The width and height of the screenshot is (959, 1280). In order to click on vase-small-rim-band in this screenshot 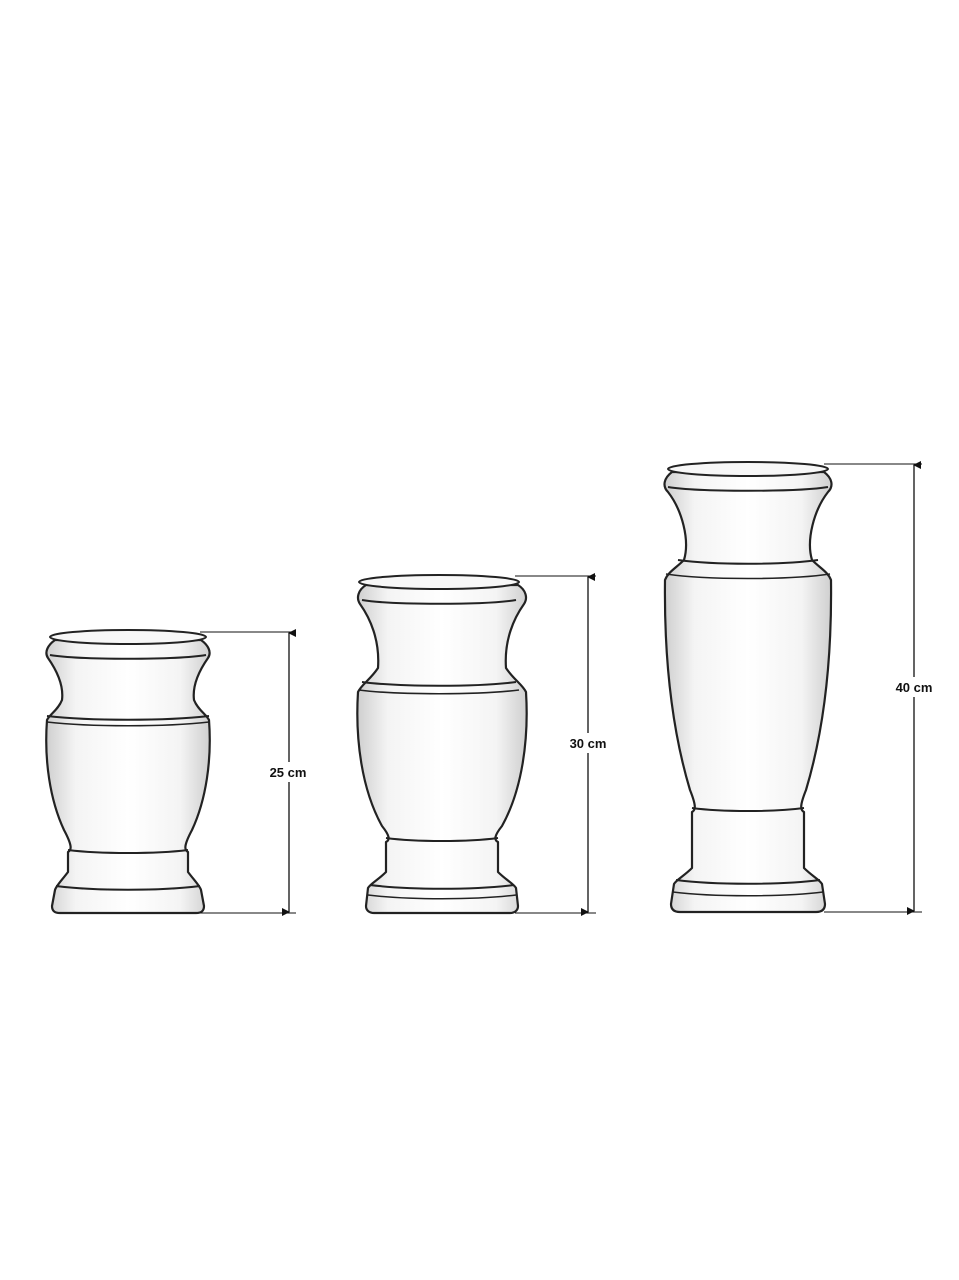, I will do `click(128, 657)`.